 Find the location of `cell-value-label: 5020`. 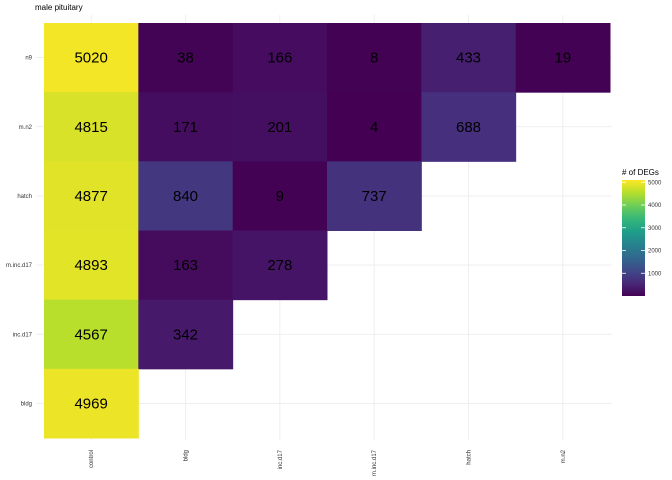

cell-value-label: 5020 is located at coordinates (90, 58).